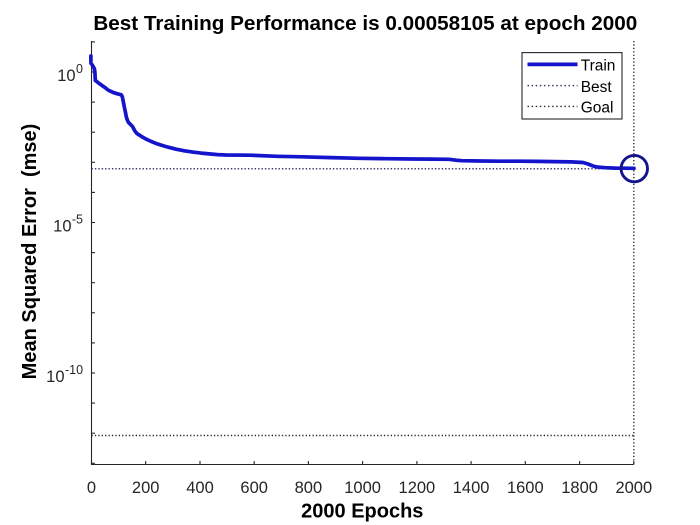 The width and height of the screenshot is (700, 525). Describe the element at coordinates (597, 87) in the screenshot. I see `svg-text: Best` at that location.